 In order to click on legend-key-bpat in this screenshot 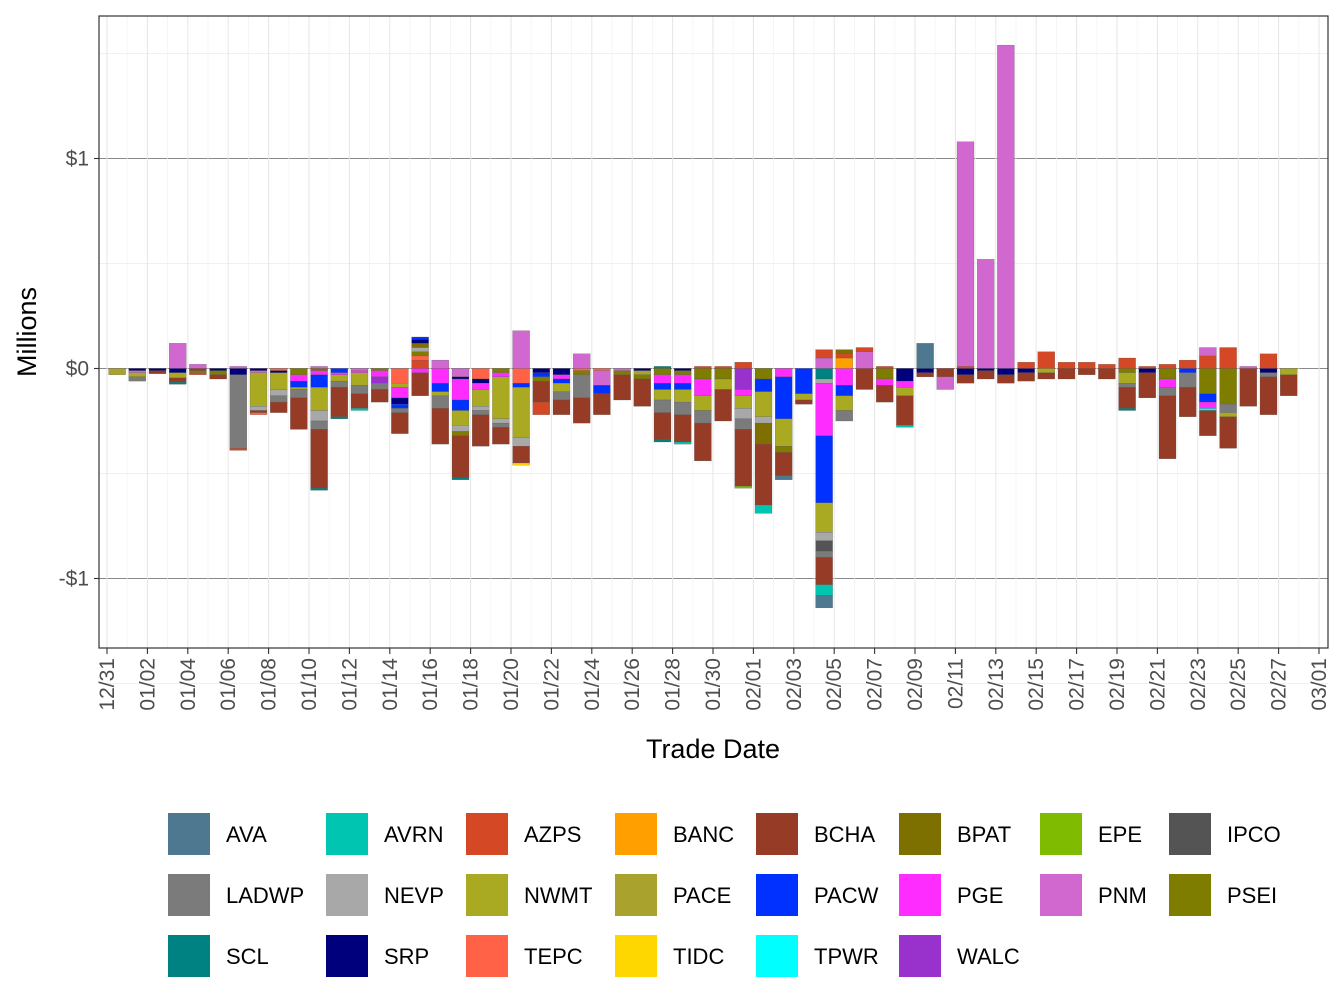, I will do `click(920, 834)`.